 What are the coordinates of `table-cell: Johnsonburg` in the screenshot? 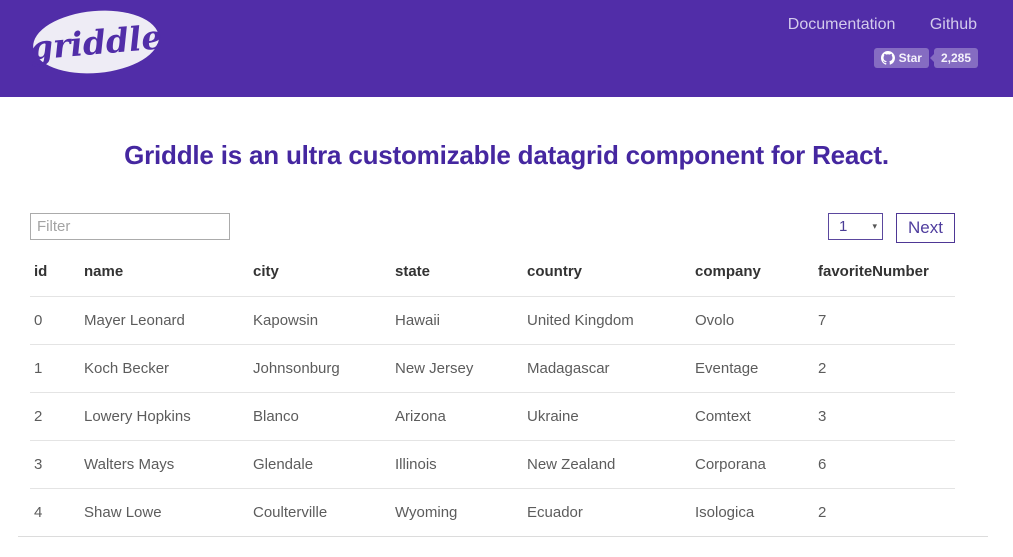 It's located at (296, 368).